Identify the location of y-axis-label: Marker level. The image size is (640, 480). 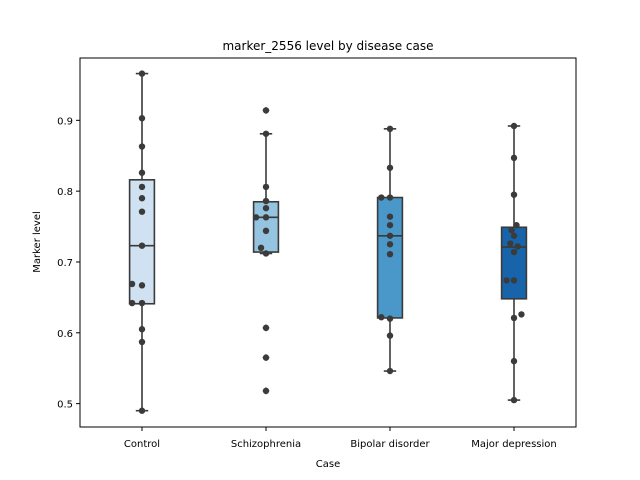
(37, 242).